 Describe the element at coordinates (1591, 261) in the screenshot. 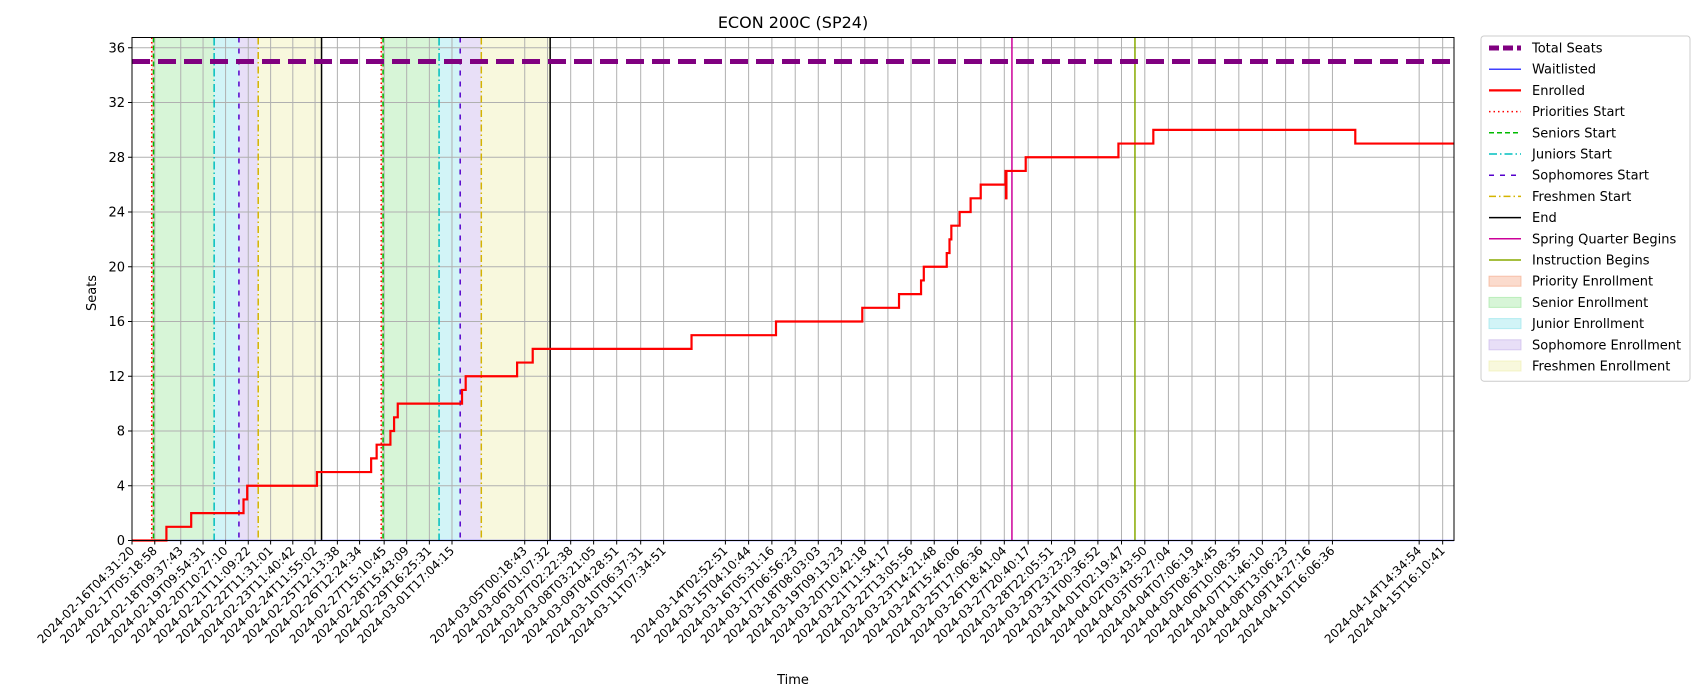

I see `legend-label: Instruction Begins` at that location.